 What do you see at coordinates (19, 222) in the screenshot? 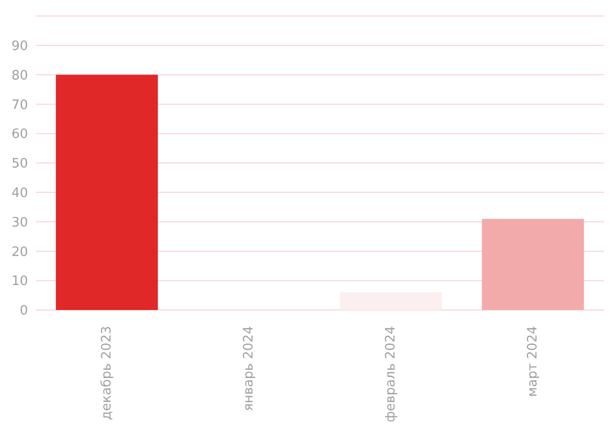
I see `y-tick-label: 30` at bounding box center [19, 222].